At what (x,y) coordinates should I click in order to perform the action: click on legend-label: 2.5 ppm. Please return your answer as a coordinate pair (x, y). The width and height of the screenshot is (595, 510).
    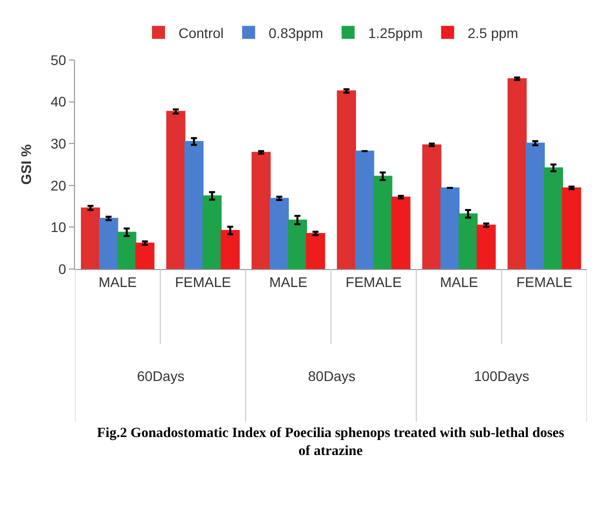
    Looking at the image, I should click on (493, 32).